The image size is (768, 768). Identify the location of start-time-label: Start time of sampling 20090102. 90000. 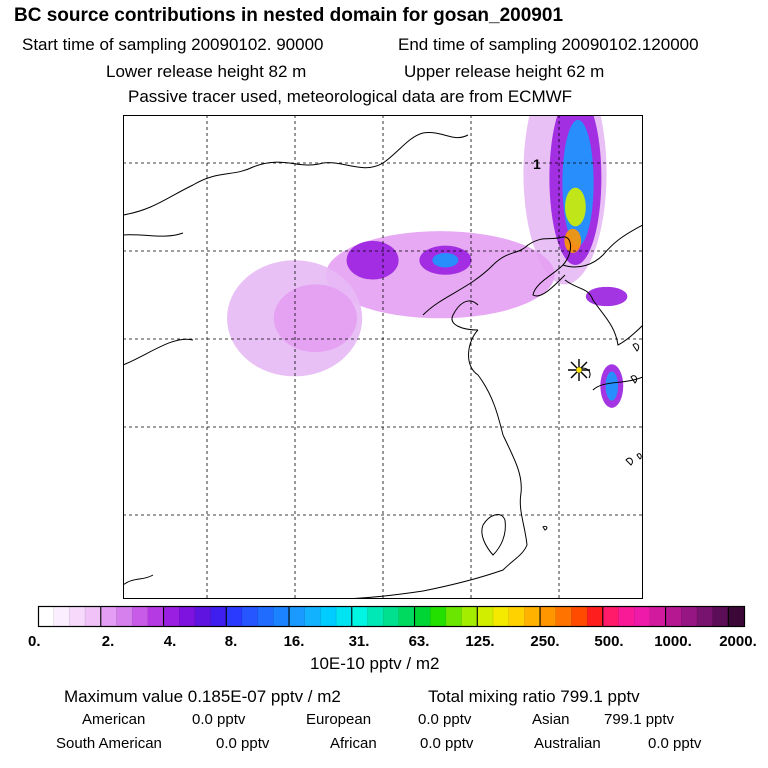
(173, 44).